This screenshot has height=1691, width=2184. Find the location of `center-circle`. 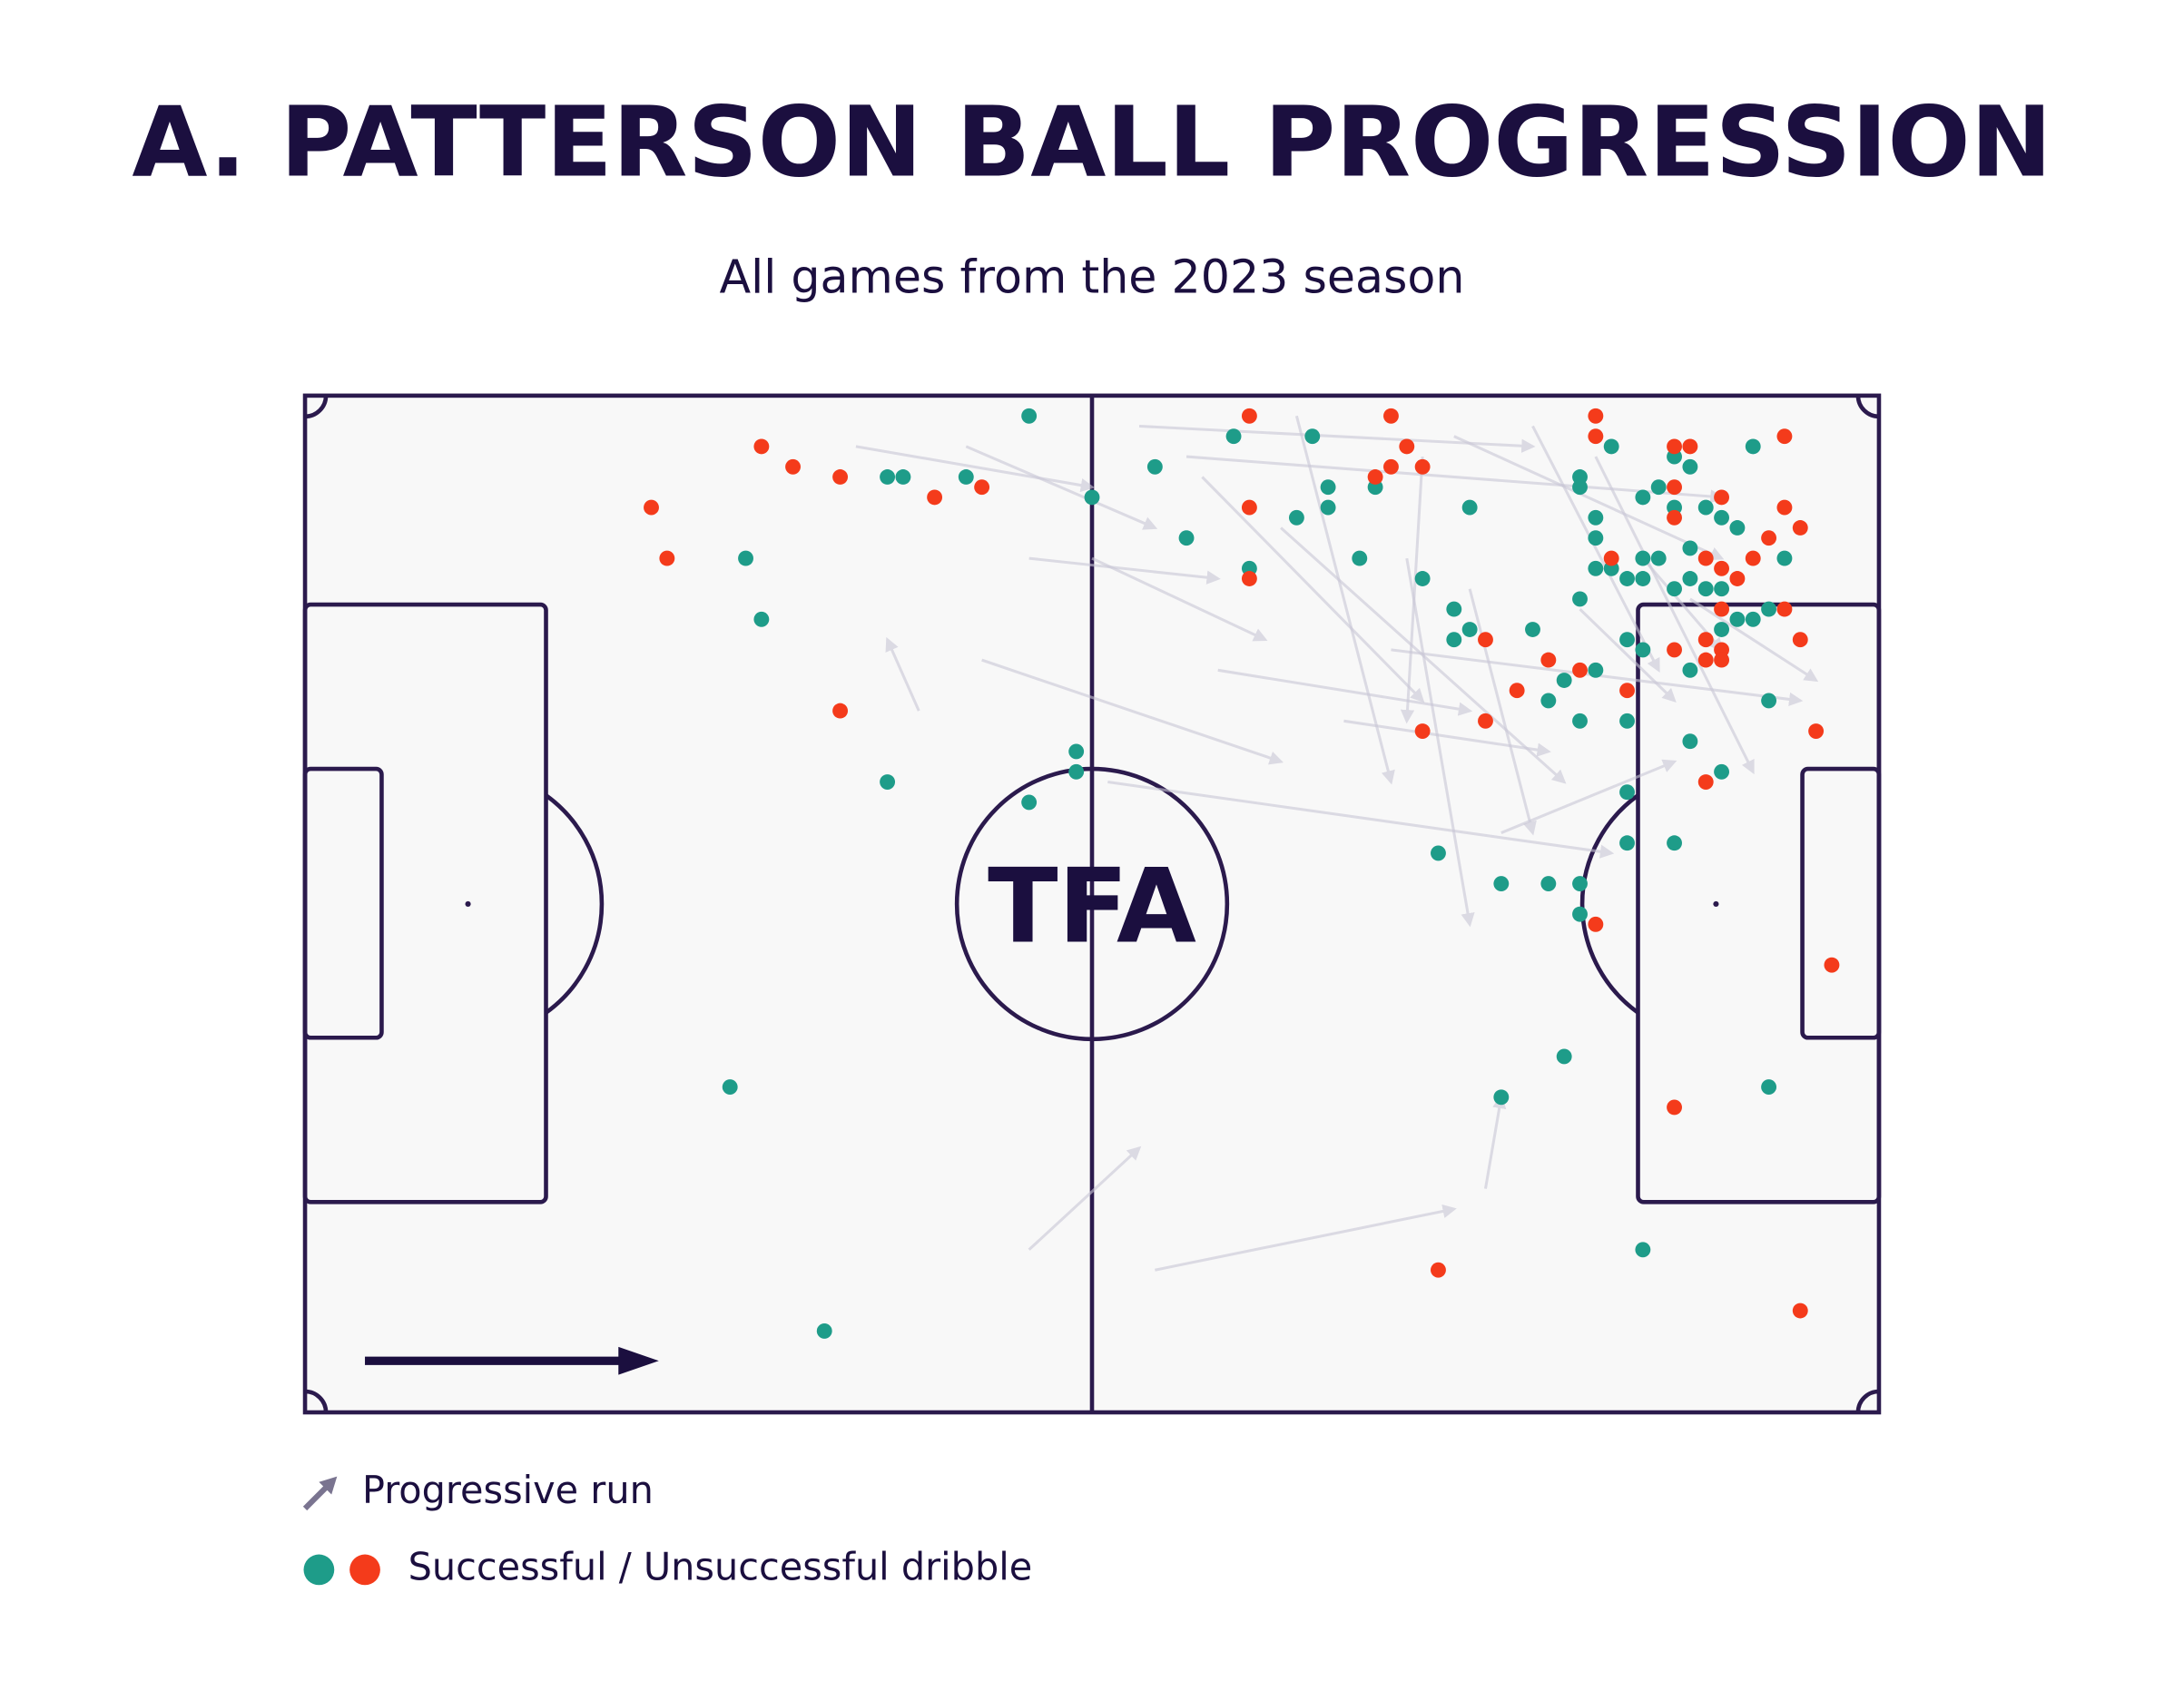

center-circle is located at coordinates (1092, 904).